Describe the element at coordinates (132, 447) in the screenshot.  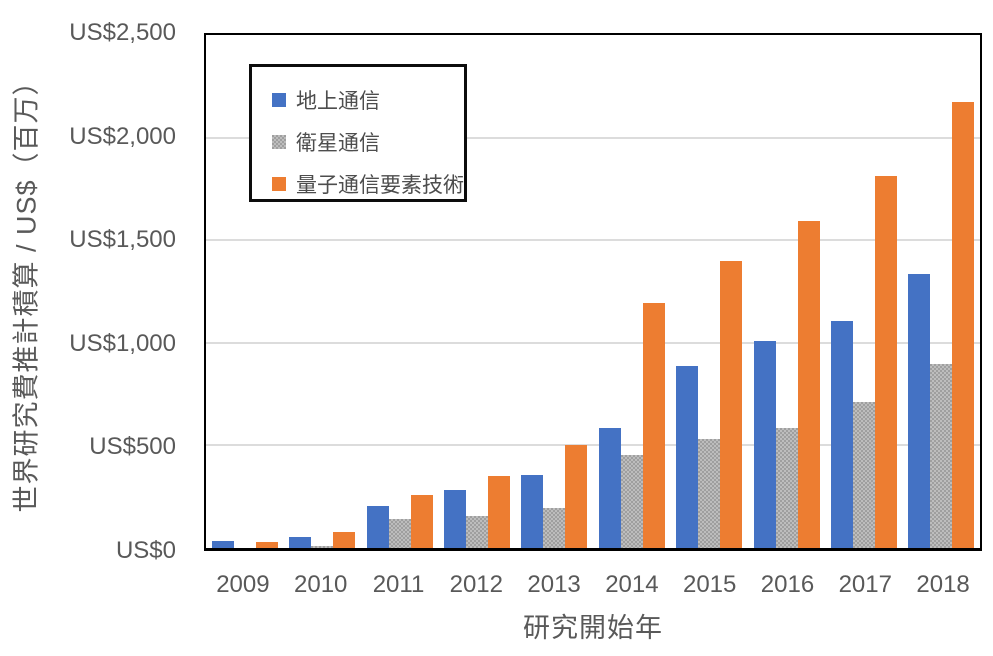
I see `y-tick-label: US$500` at that location.